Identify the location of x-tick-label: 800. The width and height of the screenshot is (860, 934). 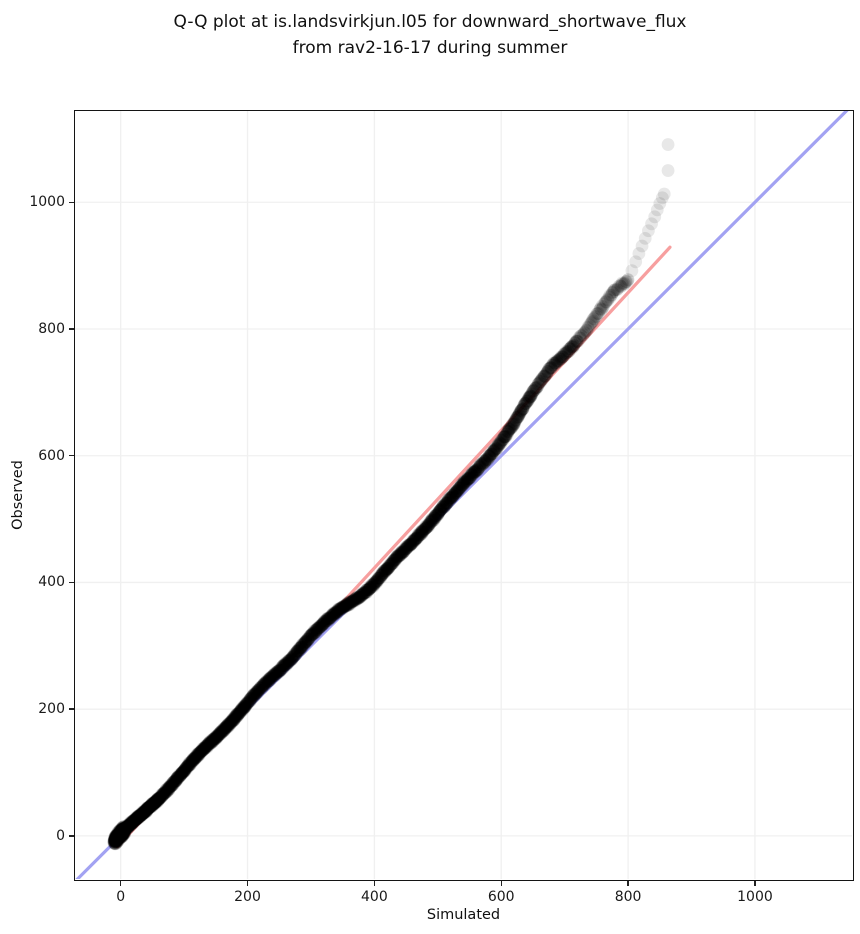
(628, 897).